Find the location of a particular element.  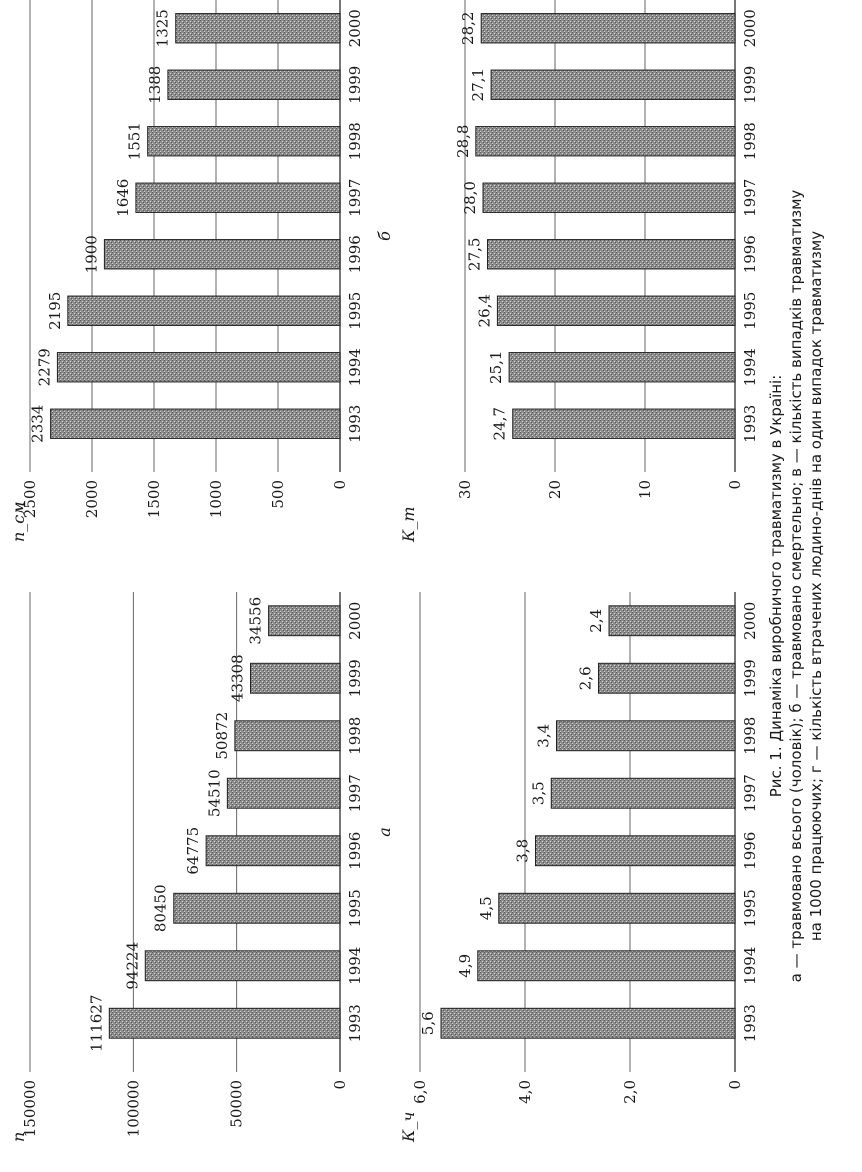

bar-1999 is located at coordinates (613, 84).